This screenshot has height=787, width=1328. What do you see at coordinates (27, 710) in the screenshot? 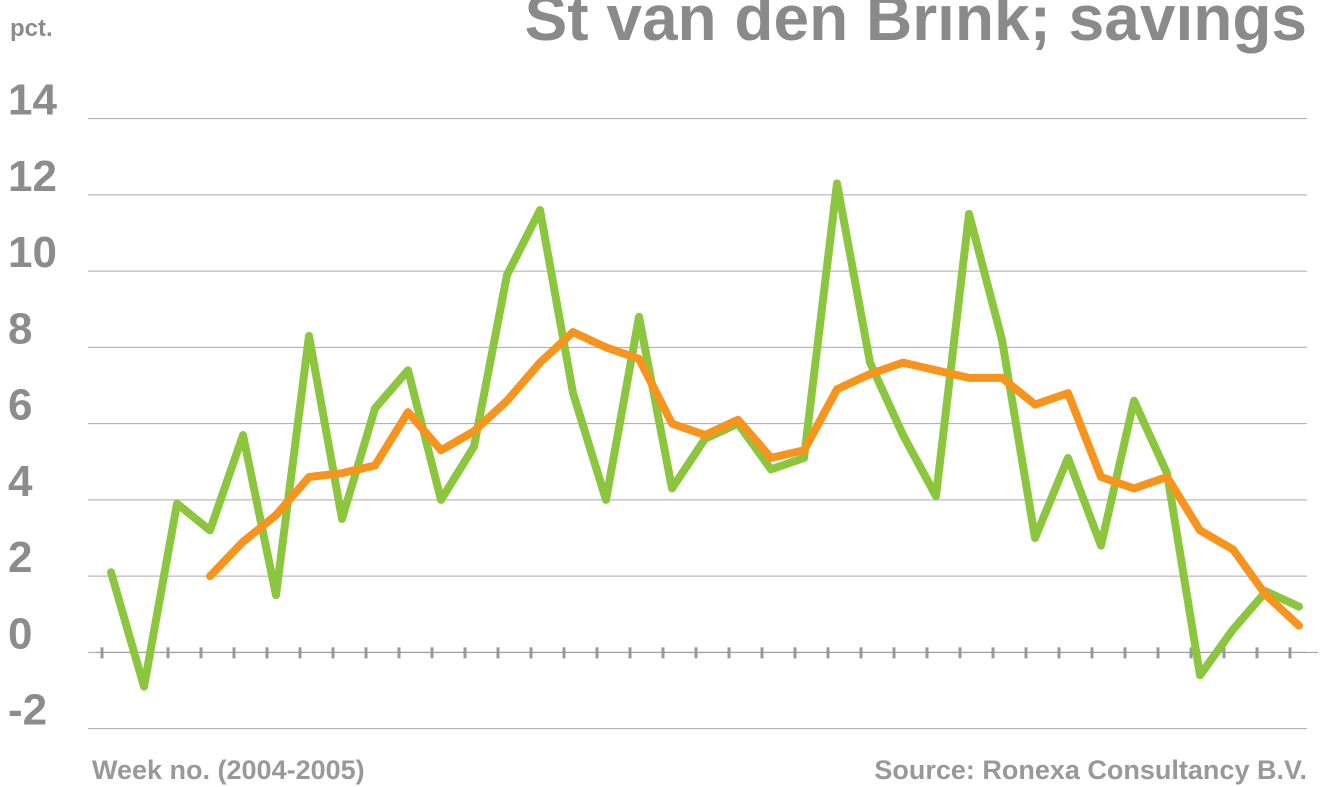
I see `y-tick-label: -2` at bounding box center [27, 710].